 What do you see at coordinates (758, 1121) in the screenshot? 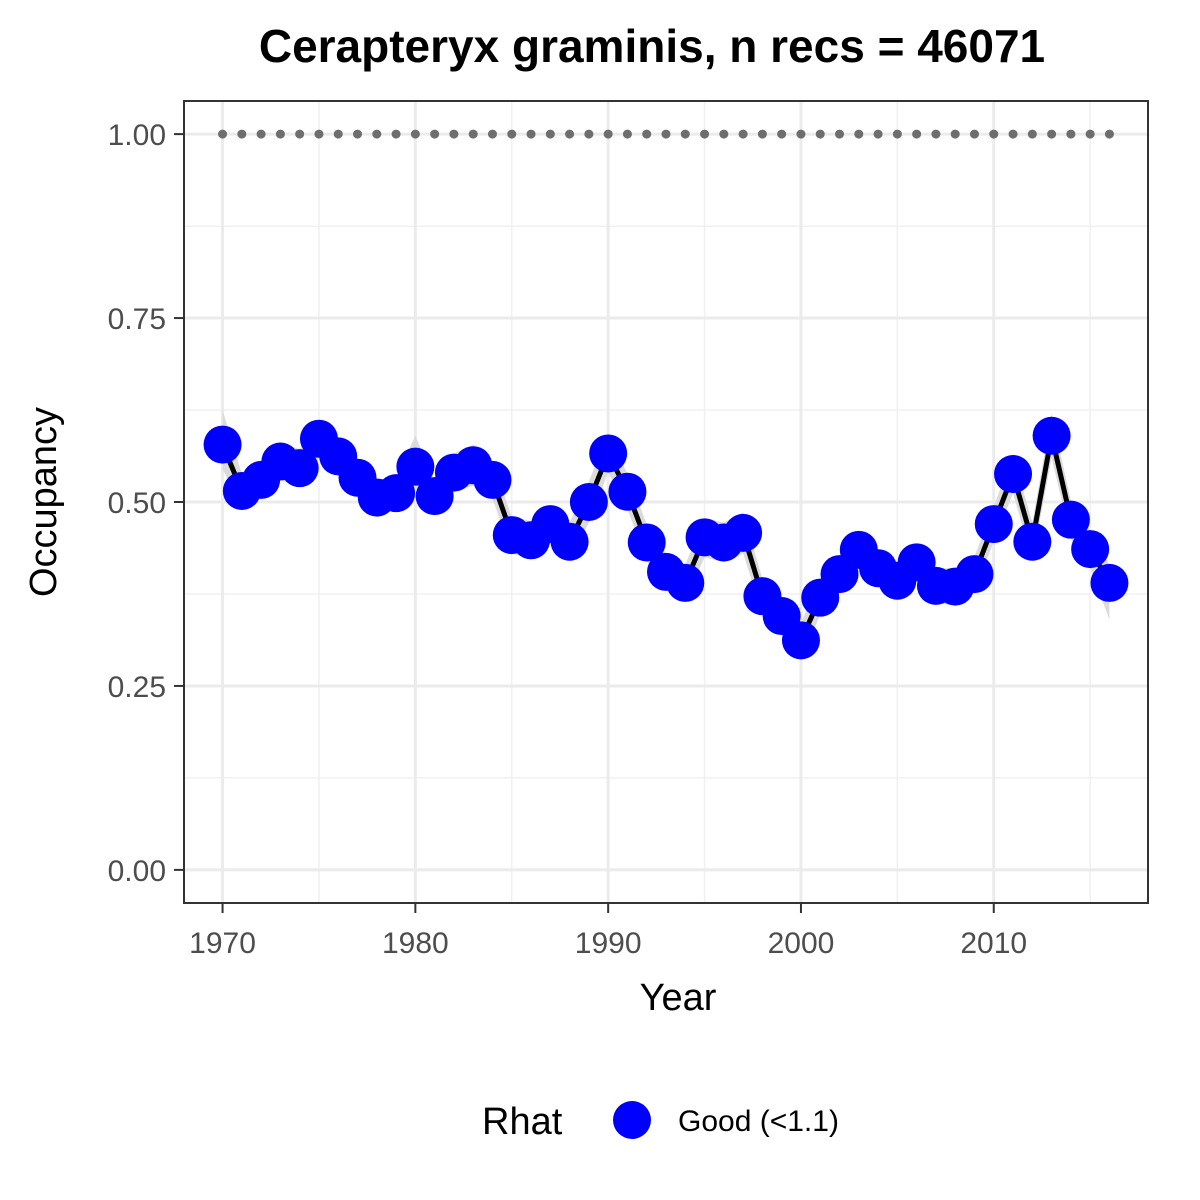
I see `legend-label-good: Good (<1.1)` at bounding box center [758, 1121].